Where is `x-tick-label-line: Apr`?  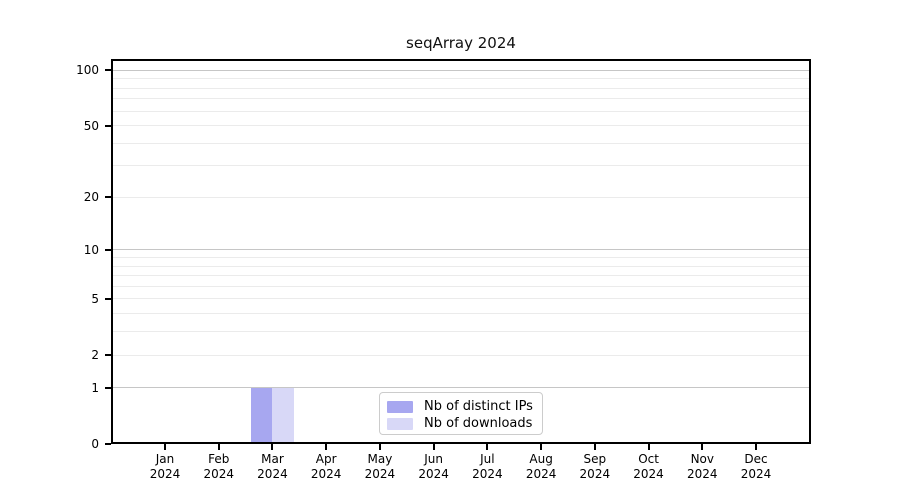 x-tick-label-line: Apr is located at coordinates (326, 459).